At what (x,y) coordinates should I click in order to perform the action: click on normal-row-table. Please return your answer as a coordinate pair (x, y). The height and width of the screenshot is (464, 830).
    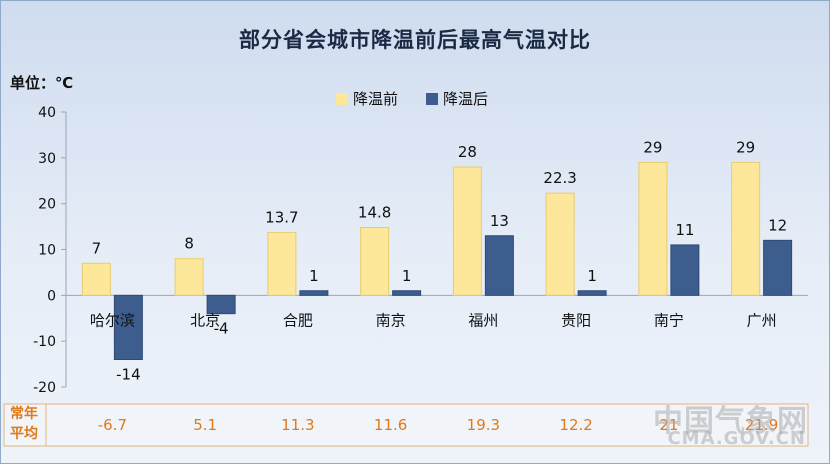
    Looking at the image, I should click on (406, 425).